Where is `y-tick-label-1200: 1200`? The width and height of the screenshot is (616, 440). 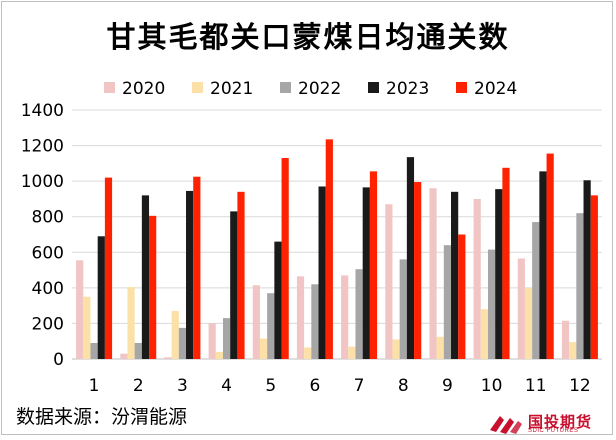 y-tick-label-1200: 1200 is located at coordinates (42, 147).